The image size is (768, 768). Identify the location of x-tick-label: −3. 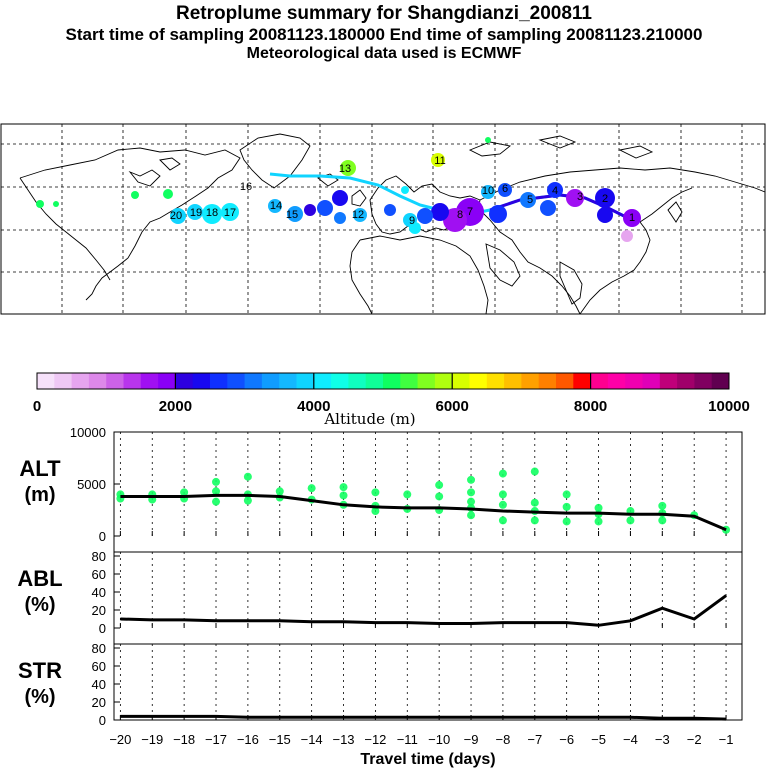
(662, 739).